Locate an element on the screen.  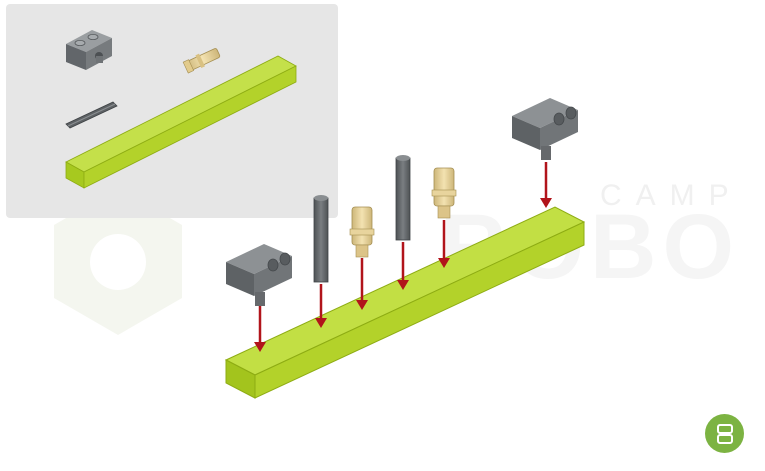
parts-pin-icon is located at coordinates (201, 61).